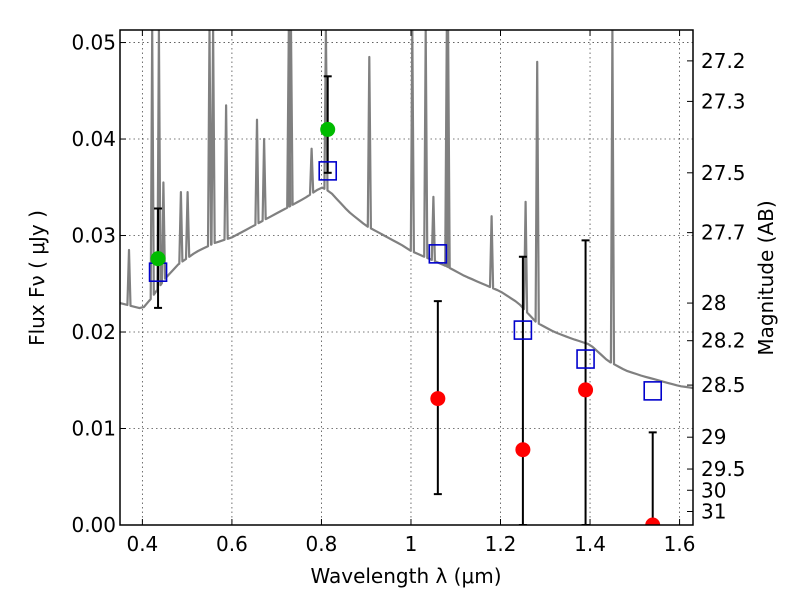  Describe the element at coordinates (766, 277) in the screenshot. I see `y2-axis-label: Magnitude (AB)` at that location.